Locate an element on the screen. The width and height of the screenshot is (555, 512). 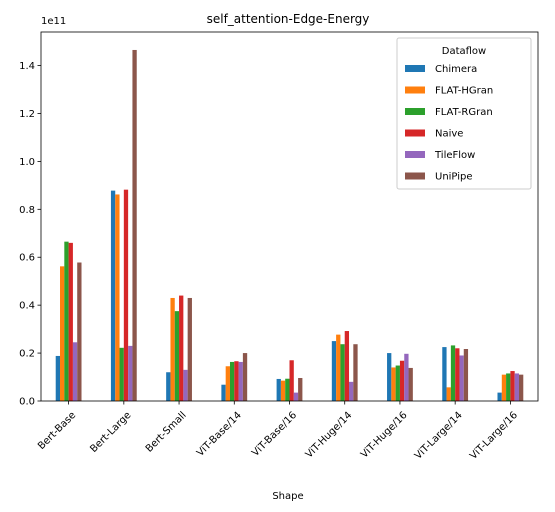
y-tick-label: 0.0 is located at coordinates (27, 402).